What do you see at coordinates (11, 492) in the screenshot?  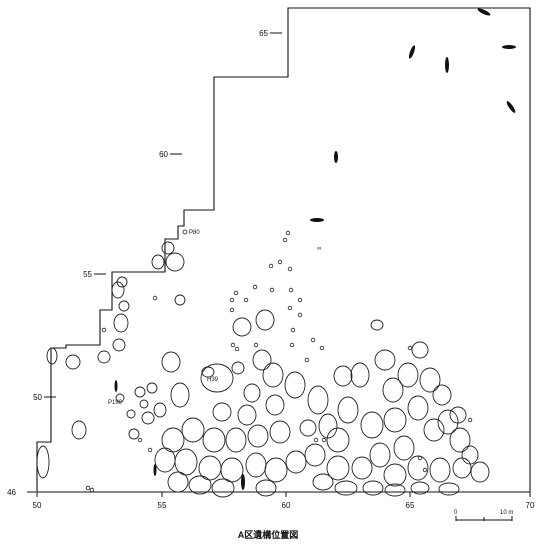 I see `y-tick-label: 46` at bounding box center [11, 492].